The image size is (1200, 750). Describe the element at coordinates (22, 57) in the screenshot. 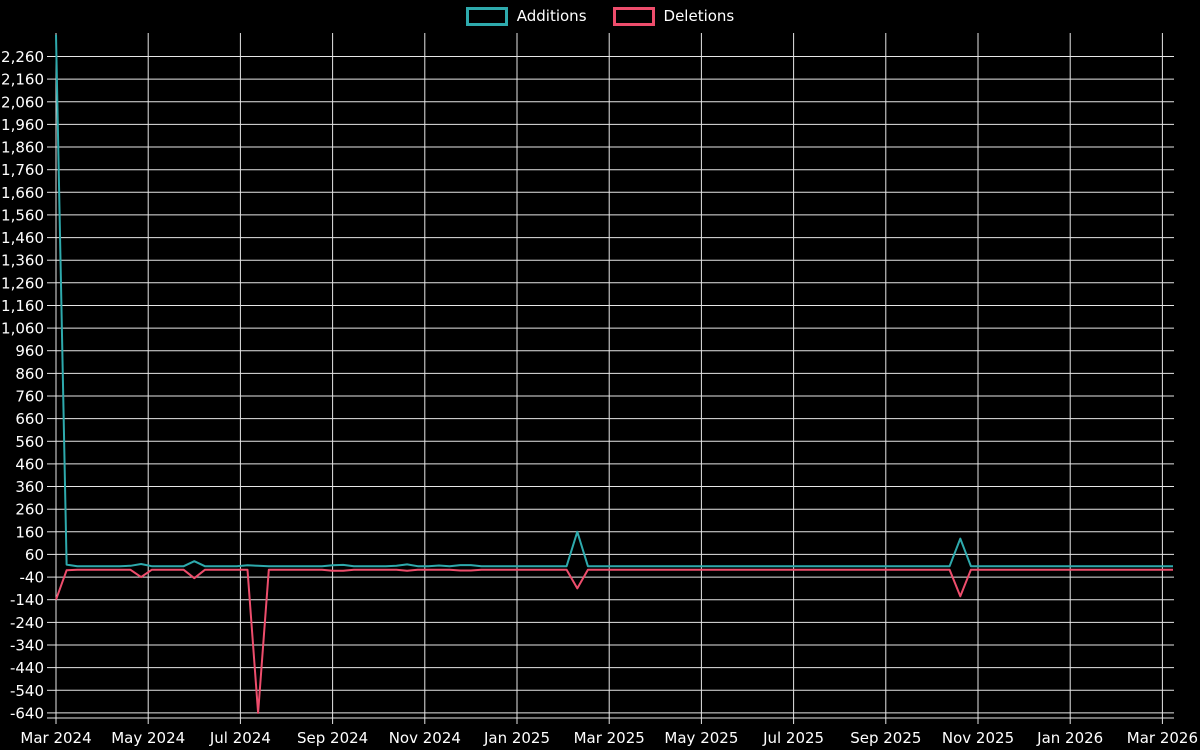

I see `y-tick-label: 2,260` at that location.